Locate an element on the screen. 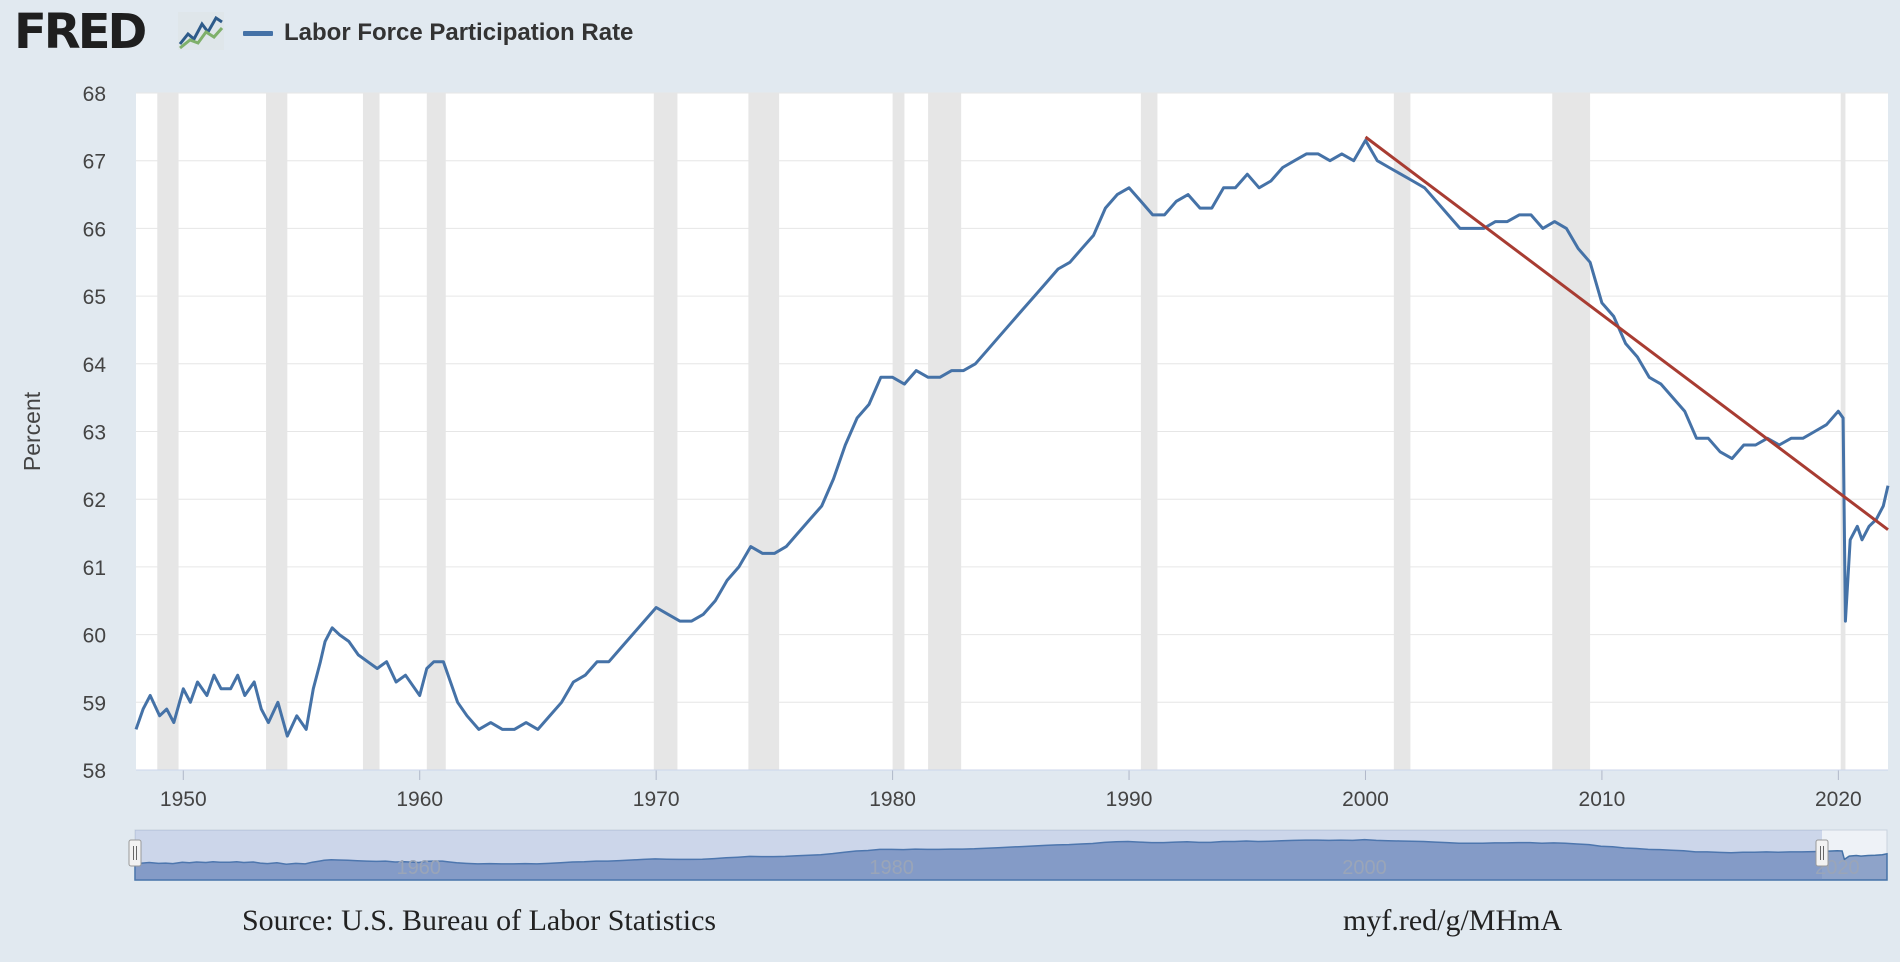  navigator-area is located at coordinates (1011, 859).